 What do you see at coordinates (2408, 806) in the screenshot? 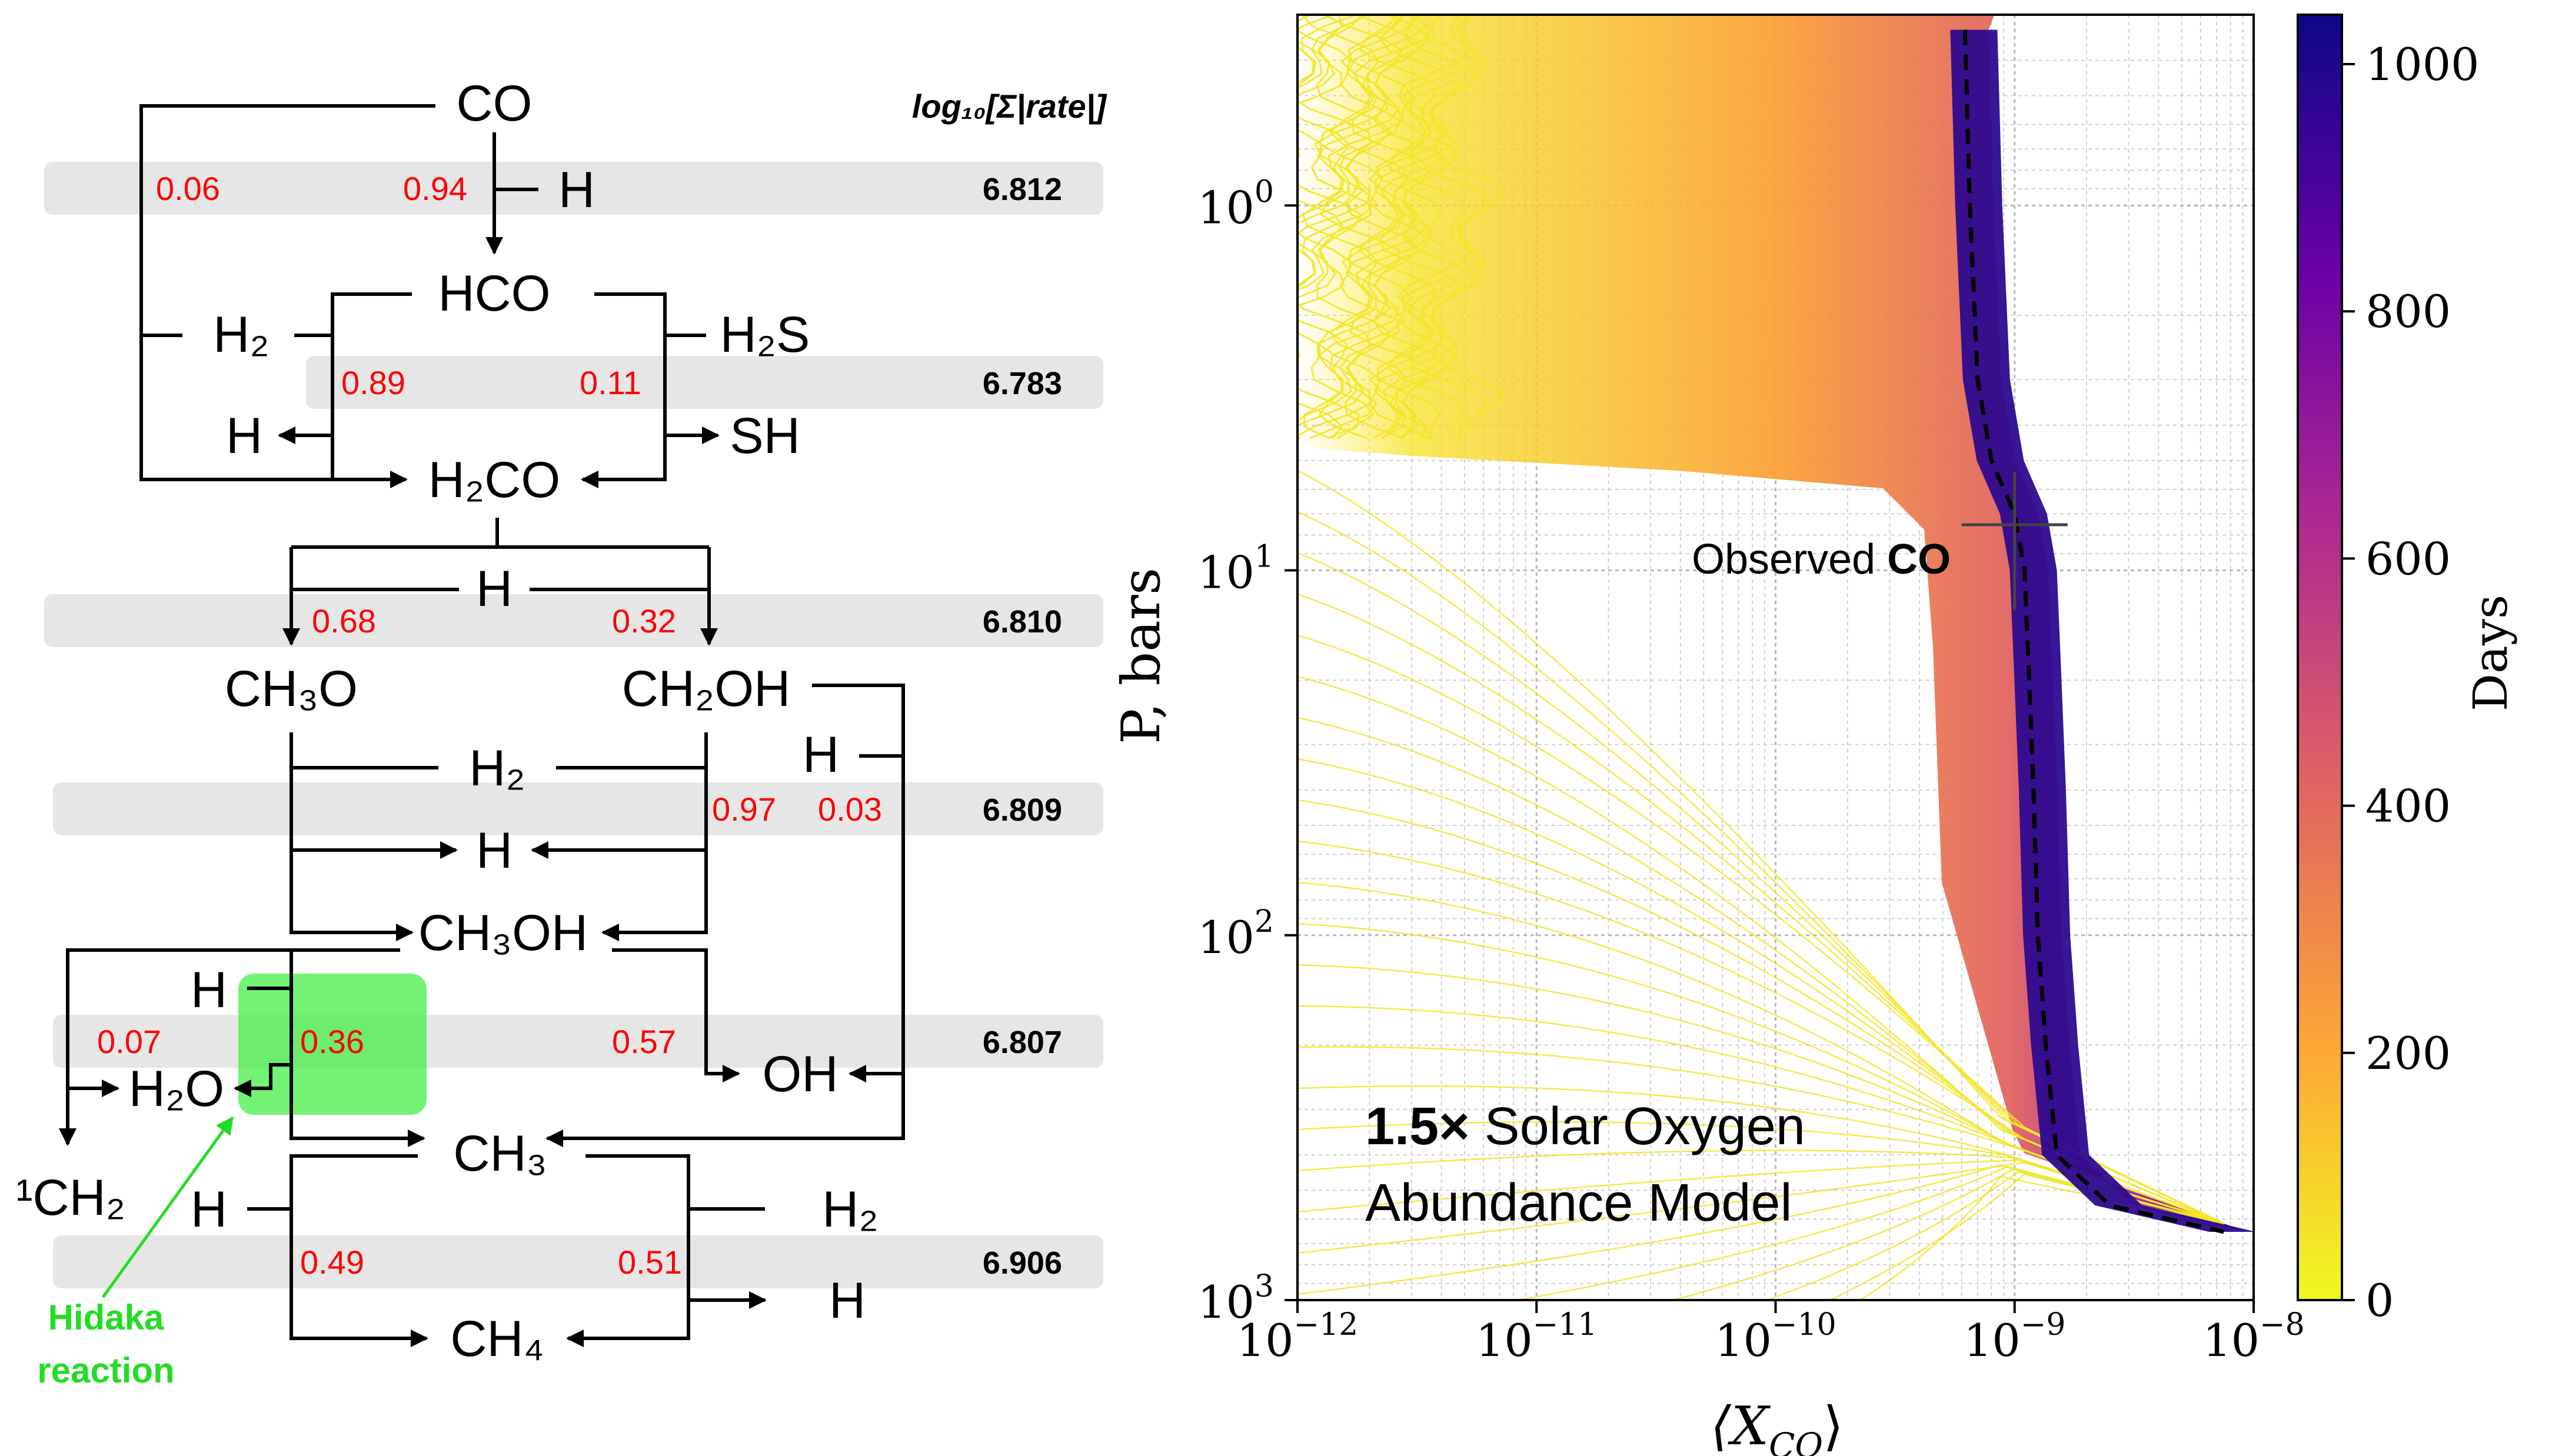
I see `colorbar-tick-label: 400` at bounding box center [2408, 806].